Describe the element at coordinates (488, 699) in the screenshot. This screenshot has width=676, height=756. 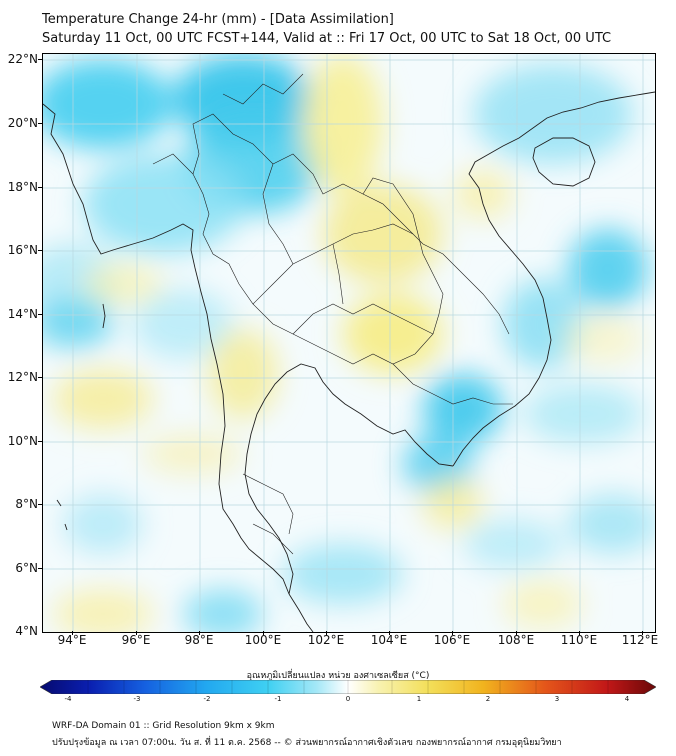
I see `colorbar-tick: 2` at that location.